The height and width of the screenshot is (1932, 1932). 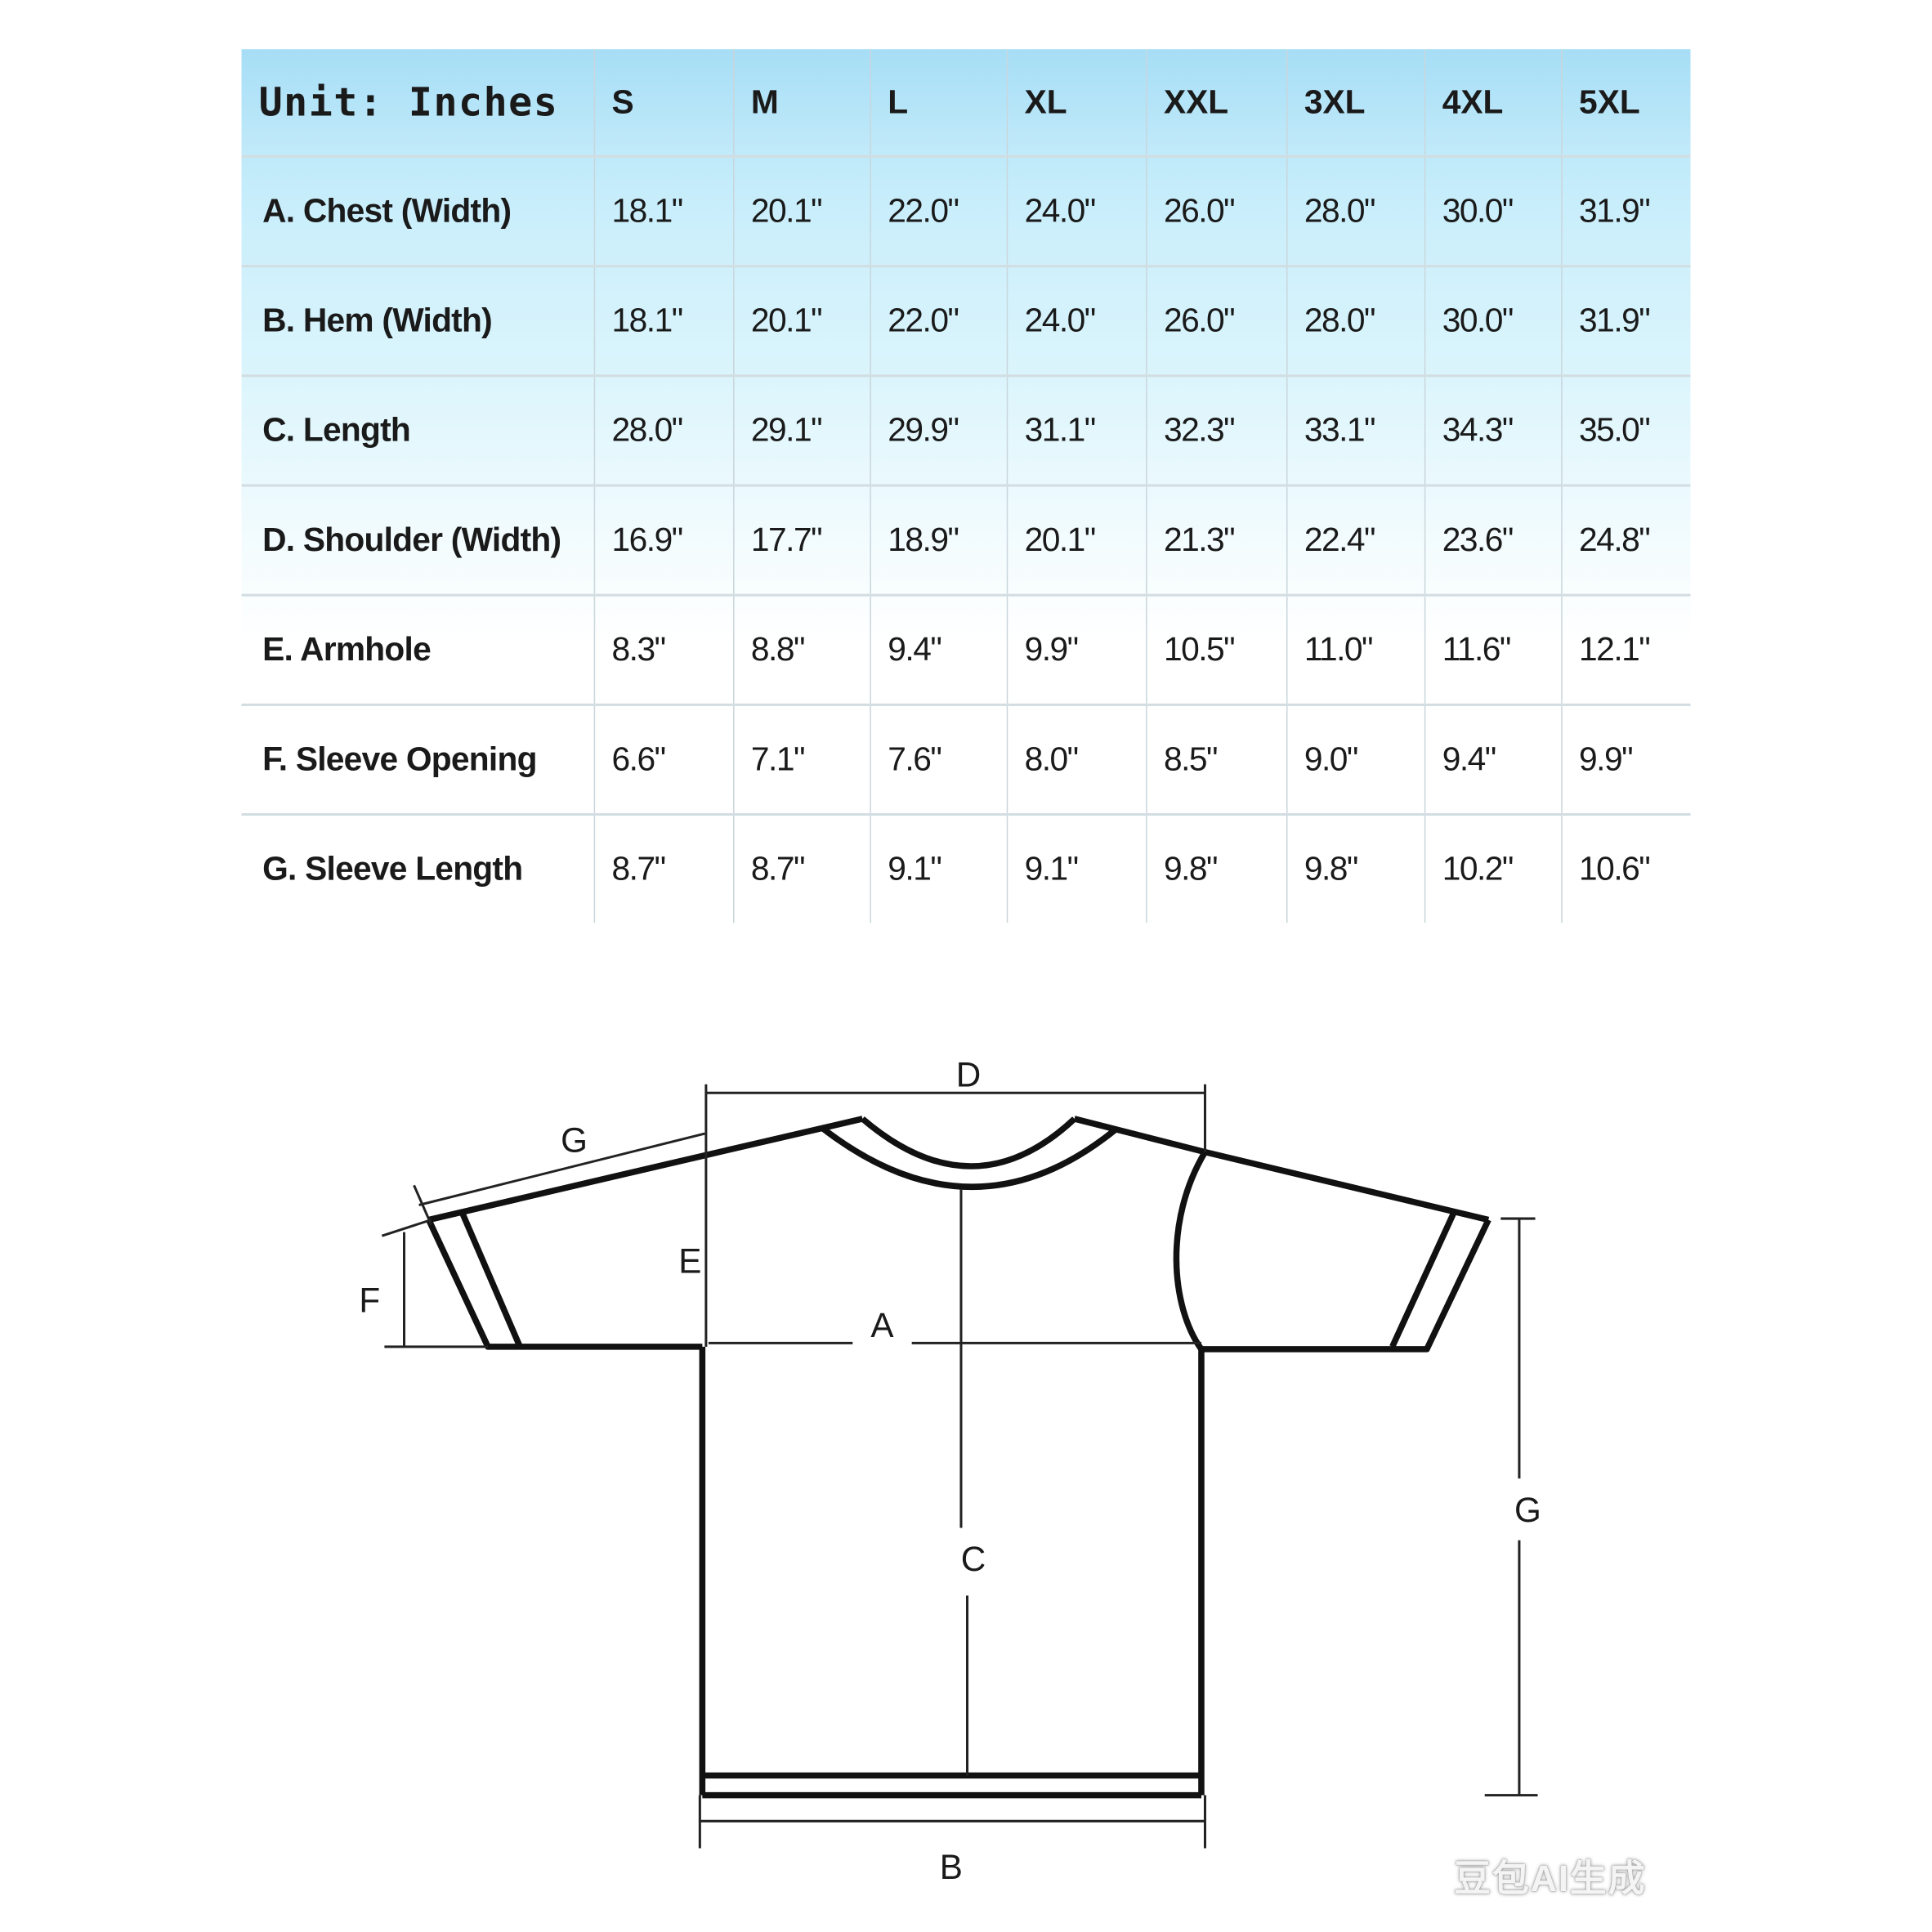 I want to click on dim-g-sleeve, so click(x=559, y=1179).